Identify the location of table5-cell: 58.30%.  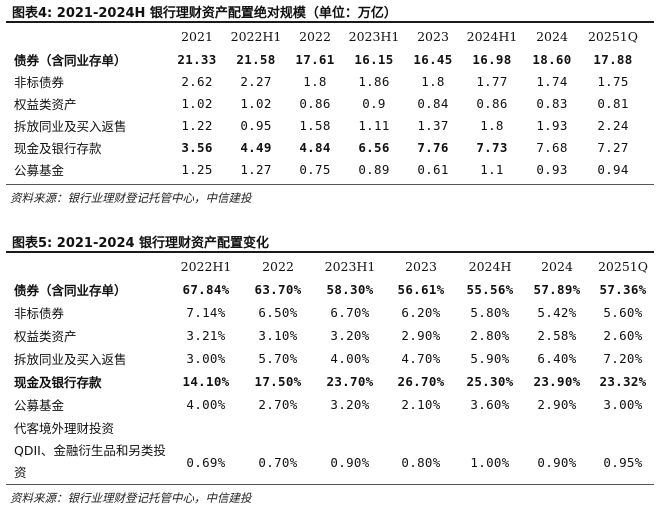
(350, 289).